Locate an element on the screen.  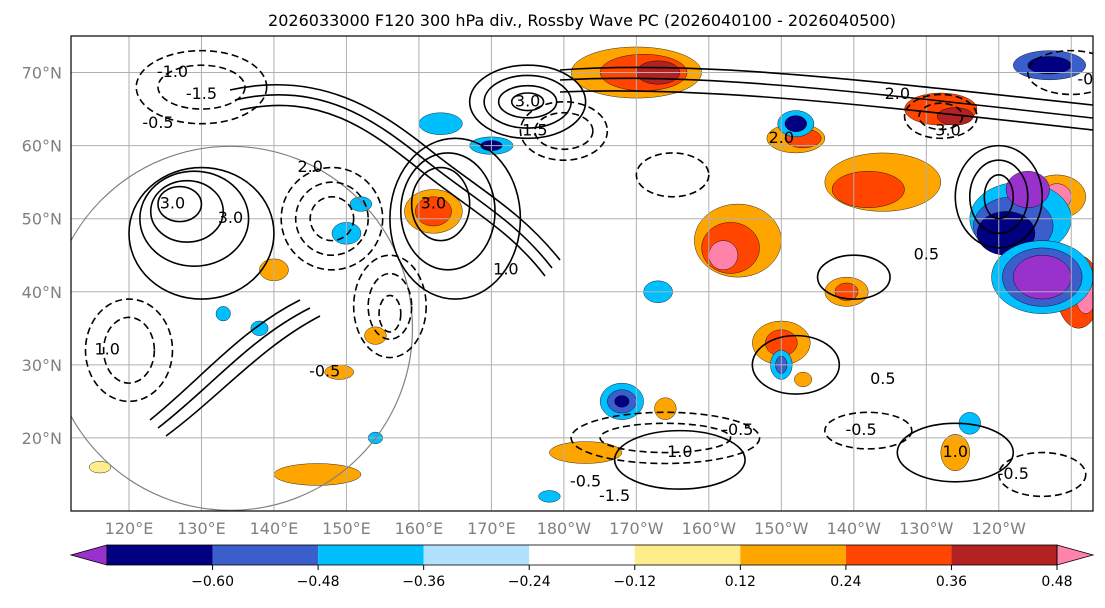
colorbar-tick-label: −0.12 is located at coordinates (634, 582).